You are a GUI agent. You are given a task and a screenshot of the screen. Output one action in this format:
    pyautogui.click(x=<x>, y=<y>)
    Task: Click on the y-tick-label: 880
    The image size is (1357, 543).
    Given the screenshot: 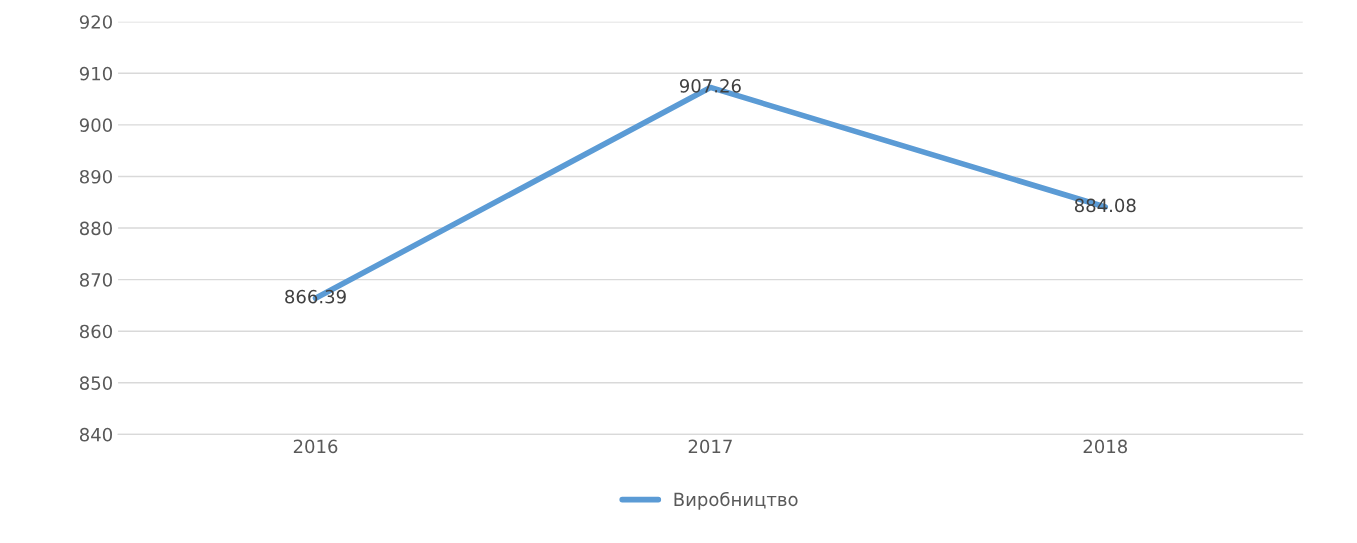 What is the action you would take?
    pyautogui.click(x=95, y=228)
    